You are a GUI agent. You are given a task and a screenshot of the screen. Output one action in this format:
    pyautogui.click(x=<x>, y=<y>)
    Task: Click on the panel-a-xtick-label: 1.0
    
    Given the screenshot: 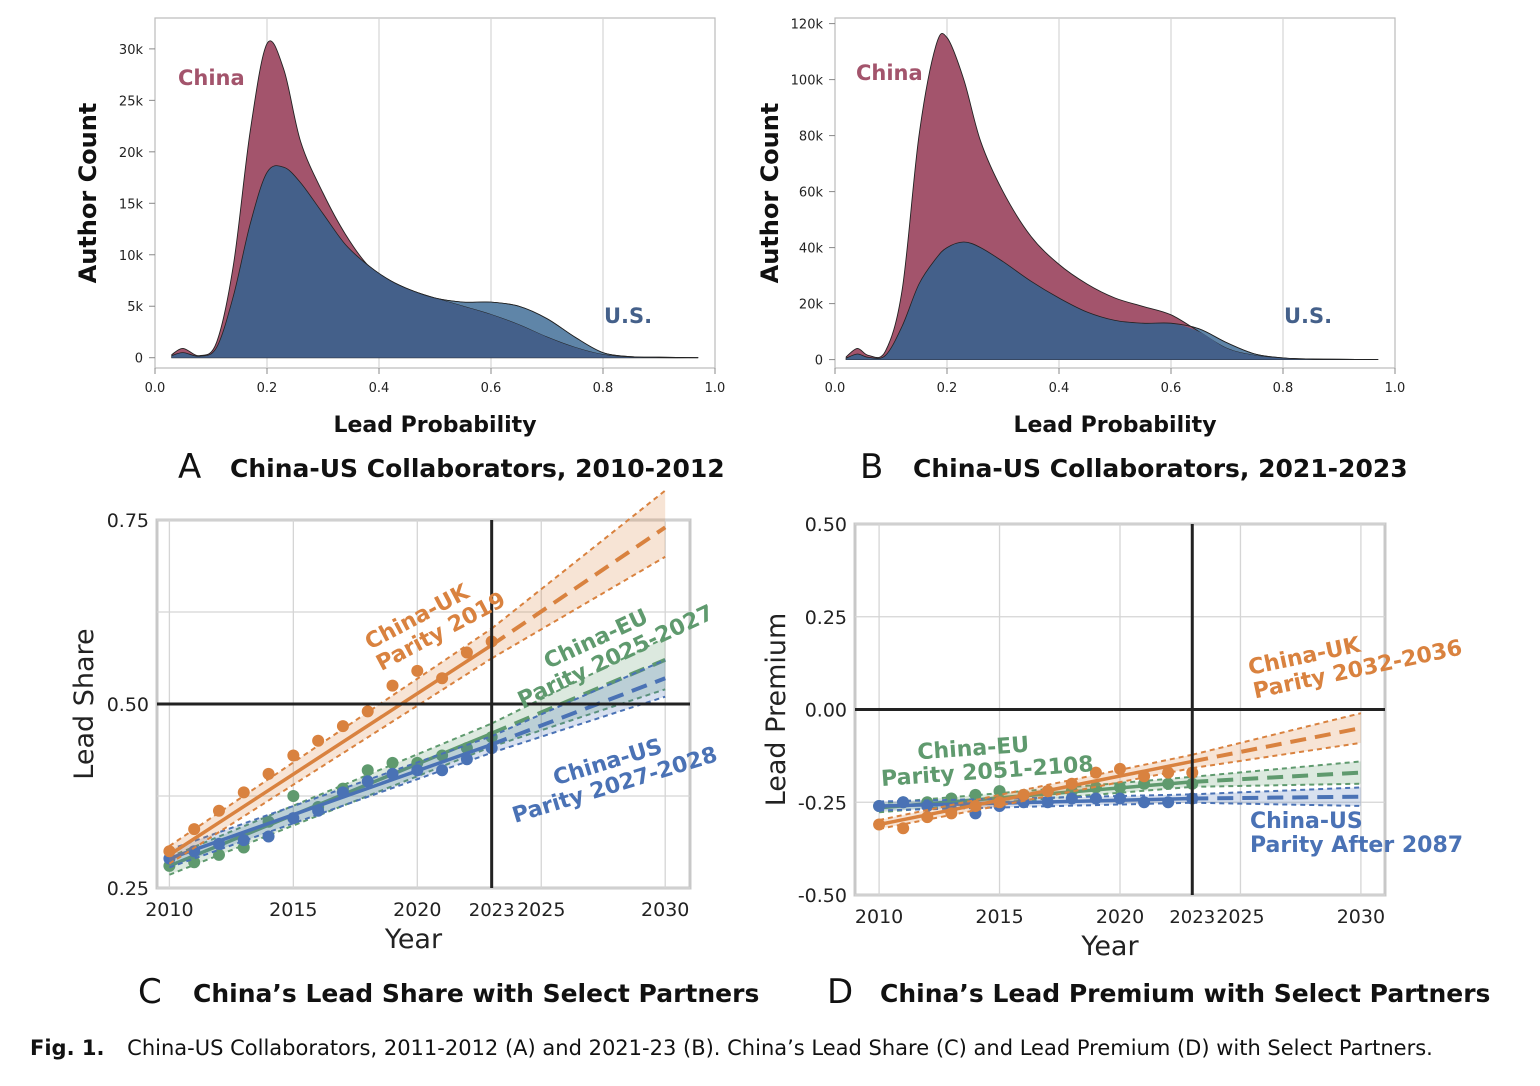 What is the action you would take?
    pyautogui.click(x=715, y=388)
    